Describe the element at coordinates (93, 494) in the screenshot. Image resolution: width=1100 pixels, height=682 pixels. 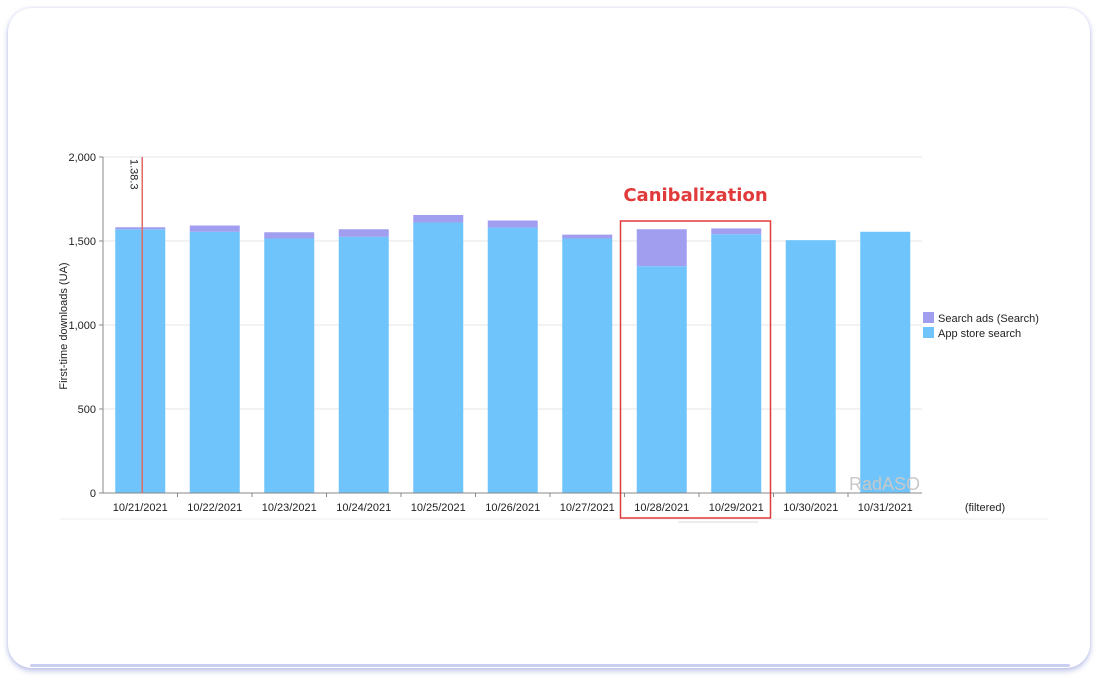
I see `y-tick-label: 0` at that location.